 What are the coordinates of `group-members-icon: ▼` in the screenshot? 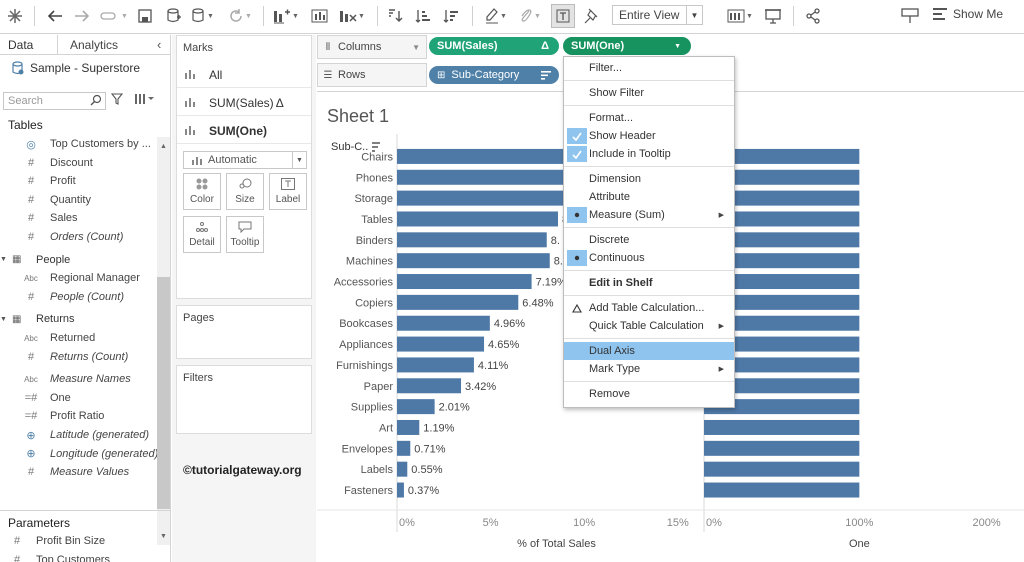 It's located at (530, 16).